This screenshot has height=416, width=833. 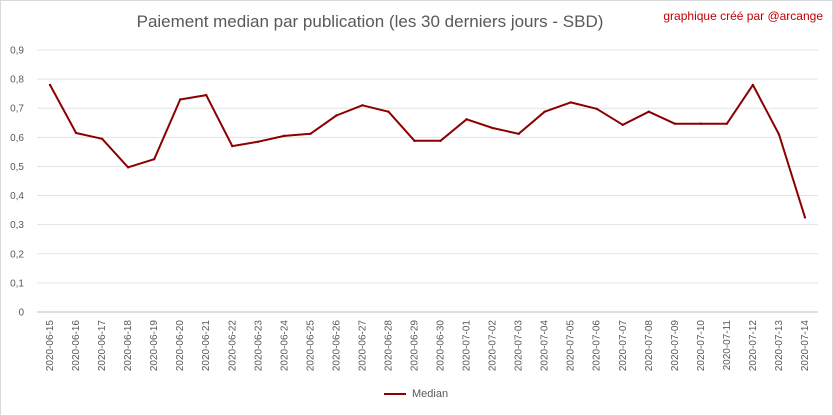 What do you see at coordinates (17, 225) in the screenshot?
I see `y-tick-label: 0,3` at bounding box center [17, 225].